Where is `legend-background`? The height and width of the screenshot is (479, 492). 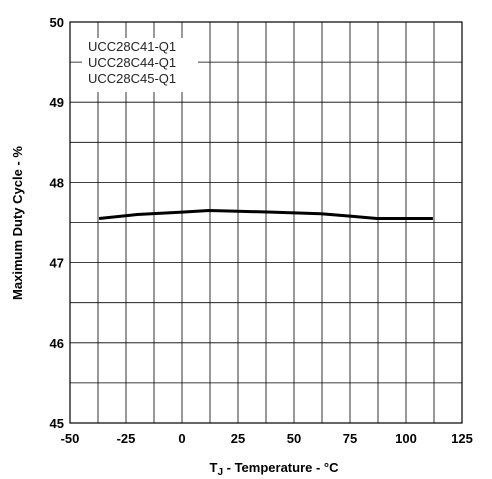
legend-background is located at coordinates (140, 65).